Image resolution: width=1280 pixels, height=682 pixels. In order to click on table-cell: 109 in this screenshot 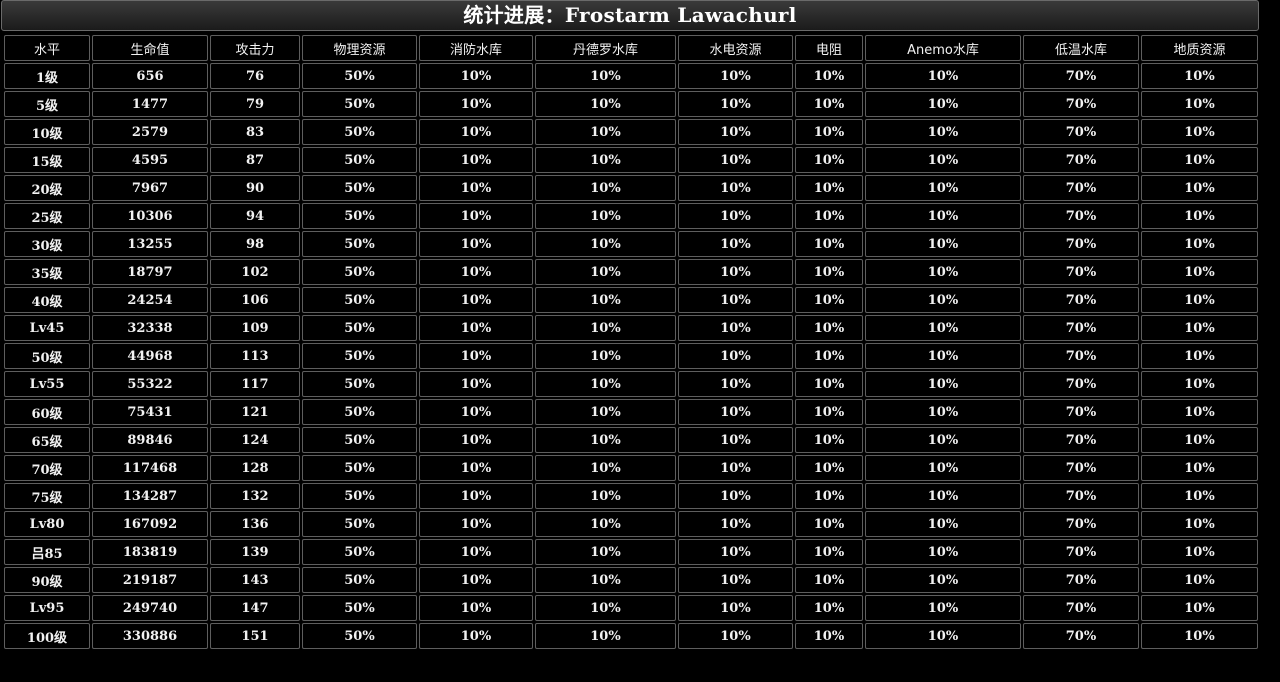, I will do `click(255, 328)`.